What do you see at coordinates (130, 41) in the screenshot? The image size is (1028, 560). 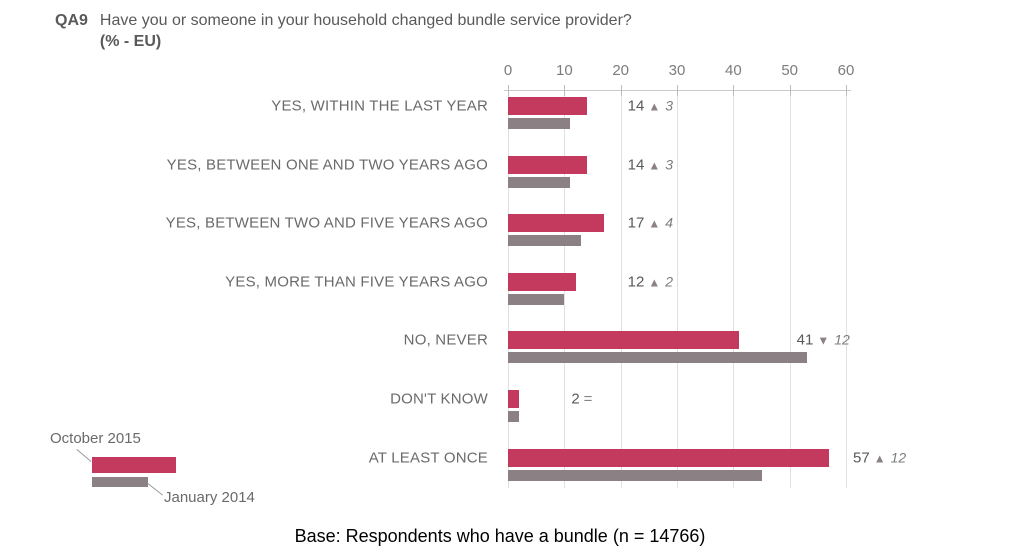 I see `chart-subtitle: (% - EU)` at bounding box center [130, 41].